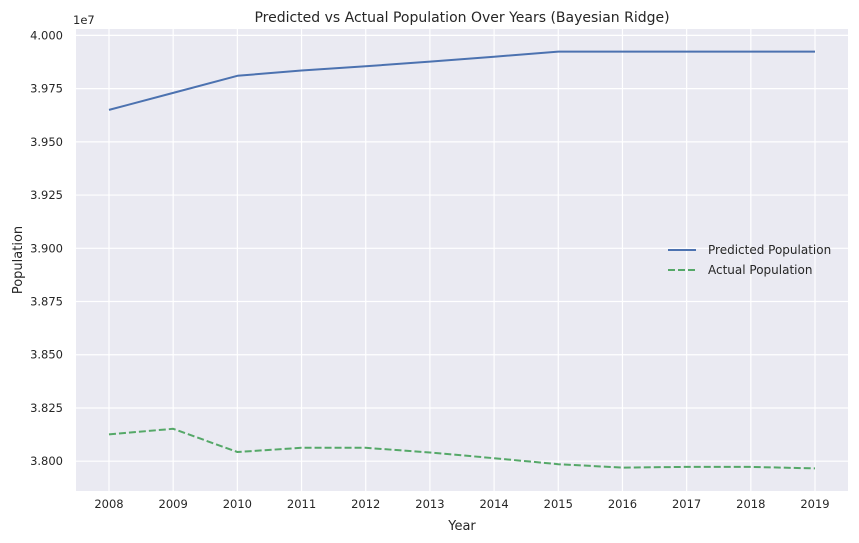 This screenshot has width=859, height=543. What do you see at coordinates (814, 504) in the screenshot?
I see `x-tick-label: 2019` at bounding box center [814, 504].